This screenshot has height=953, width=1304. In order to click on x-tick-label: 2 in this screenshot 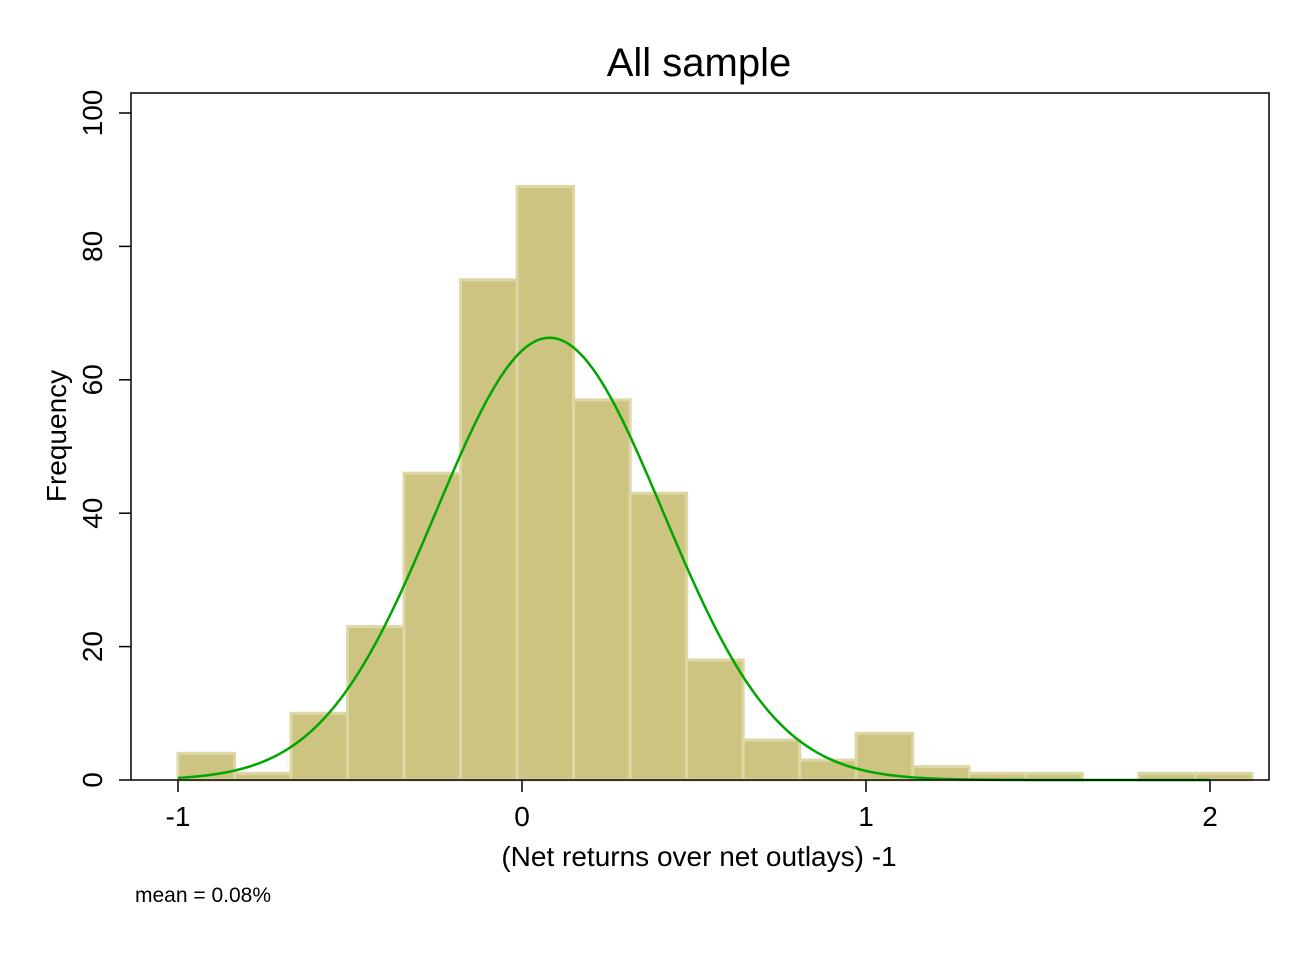, I will do `click(1210, 816)`.